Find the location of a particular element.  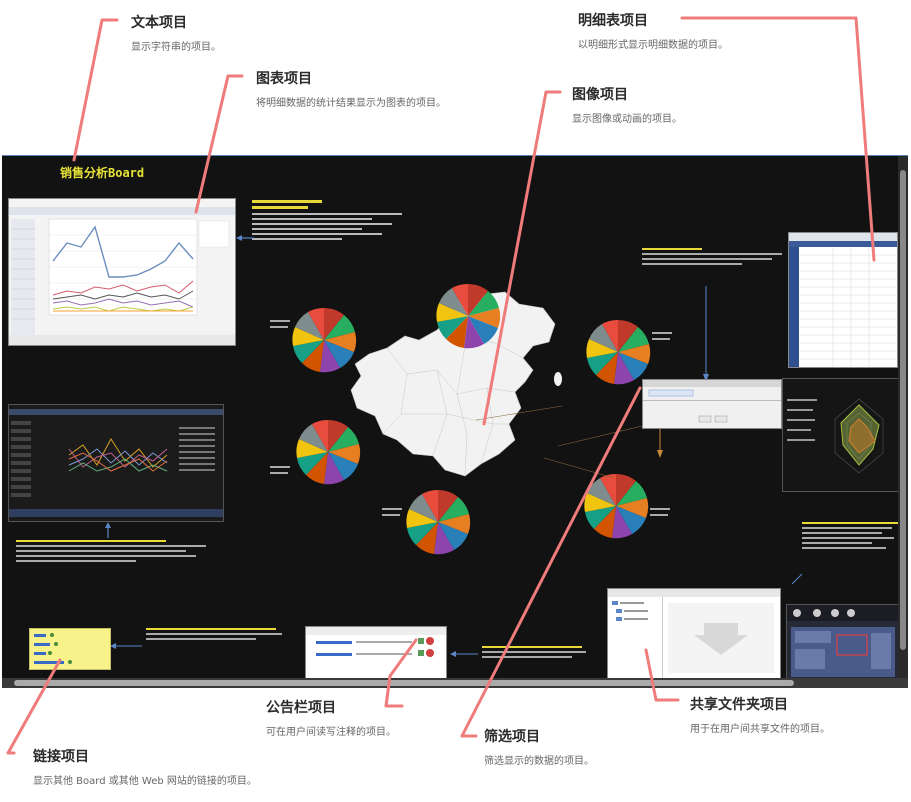

detail-table-graphic is located at coordinates (843, 300).